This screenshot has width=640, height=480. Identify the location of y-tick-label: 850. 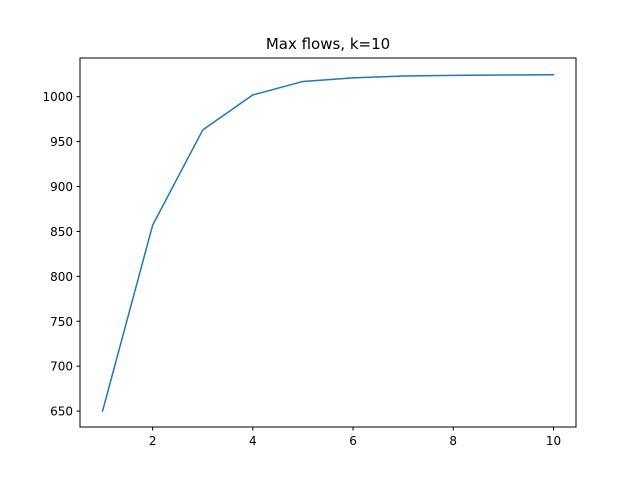
(61, 232).